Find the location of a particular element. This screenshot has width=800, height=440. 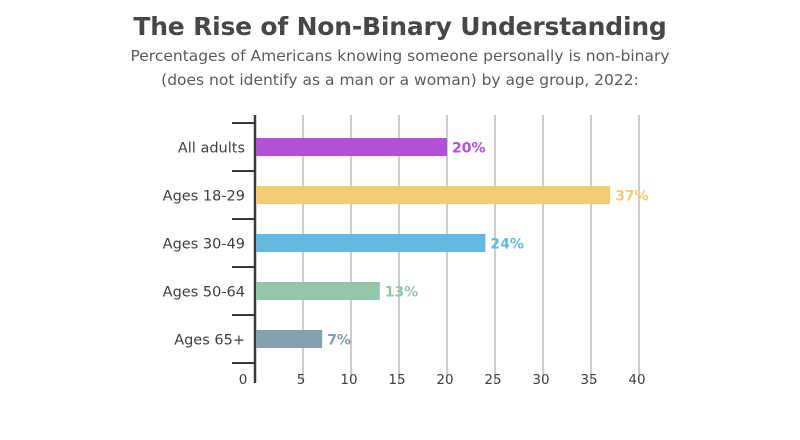

x-tick-label: 30 is located at coordinates (540, 380).